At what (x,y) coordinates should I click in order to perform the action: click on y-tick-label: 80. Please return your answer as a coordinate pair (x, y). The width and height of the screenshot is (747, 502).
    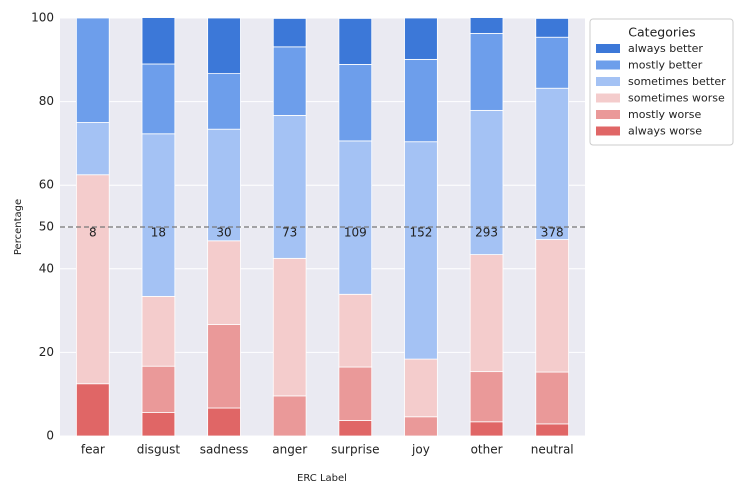
    Looking at the image, I should click on (46, 101).